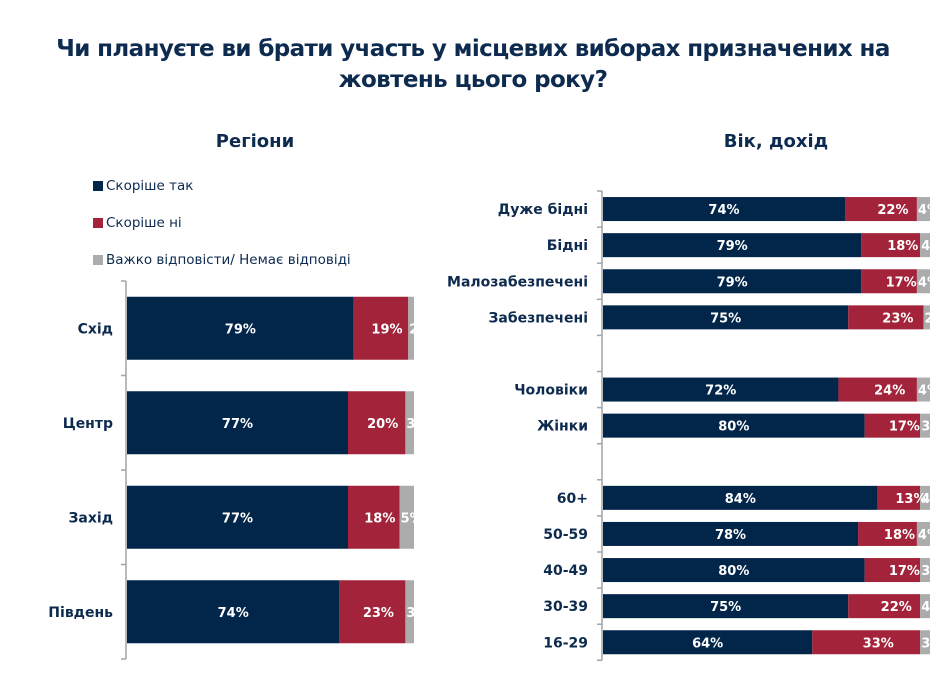 This screenshot has height=676, width=946. What do you see at coordinates (417, 613) in the screenshot?
I see `regions-value-label-hard: 3%` at bounding box center [417, 613].